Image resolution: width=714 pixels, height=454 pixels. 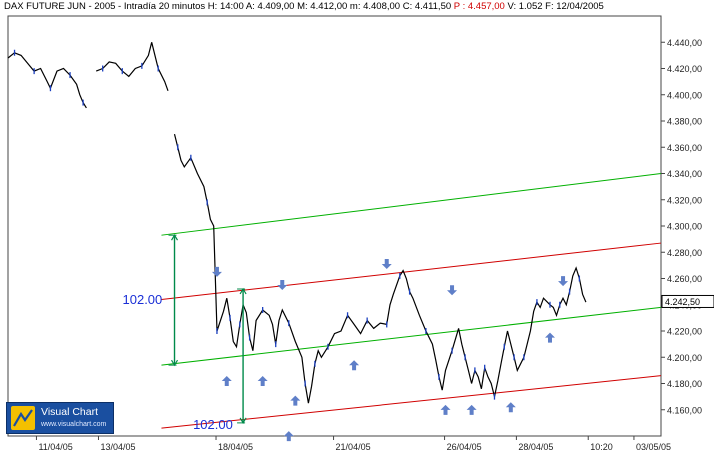 I want to click on header-close: C: 4.411,50, so click(x=426, y=6).